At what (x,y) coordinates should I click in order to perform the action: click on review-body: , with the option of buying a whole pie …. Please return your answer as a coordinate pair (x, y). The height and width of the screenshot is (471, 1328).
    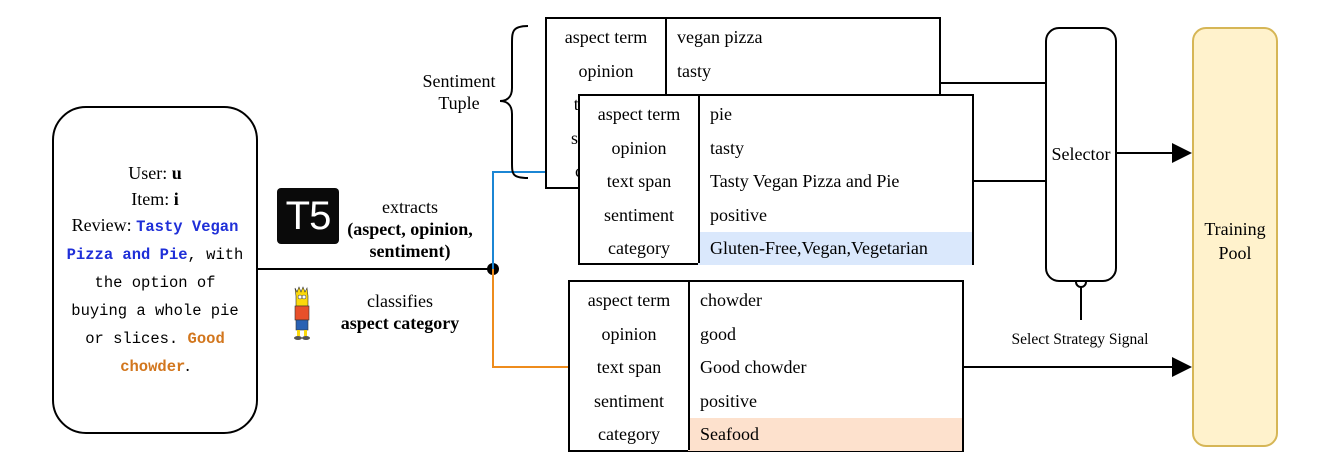
    Looking at the image, I should click on (157, 297).